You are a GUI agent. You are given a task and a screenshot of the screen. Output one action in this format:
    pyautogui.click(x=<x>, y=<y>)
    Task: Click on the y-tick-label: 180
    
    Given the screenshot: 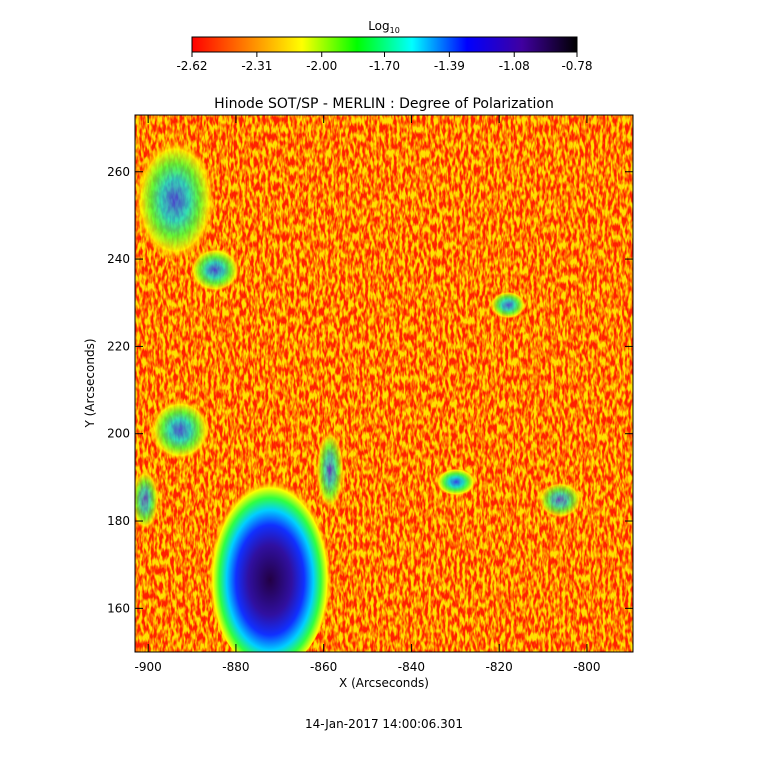 What is the action you would take?
    pyautogui.click(x=118, y=521)
    